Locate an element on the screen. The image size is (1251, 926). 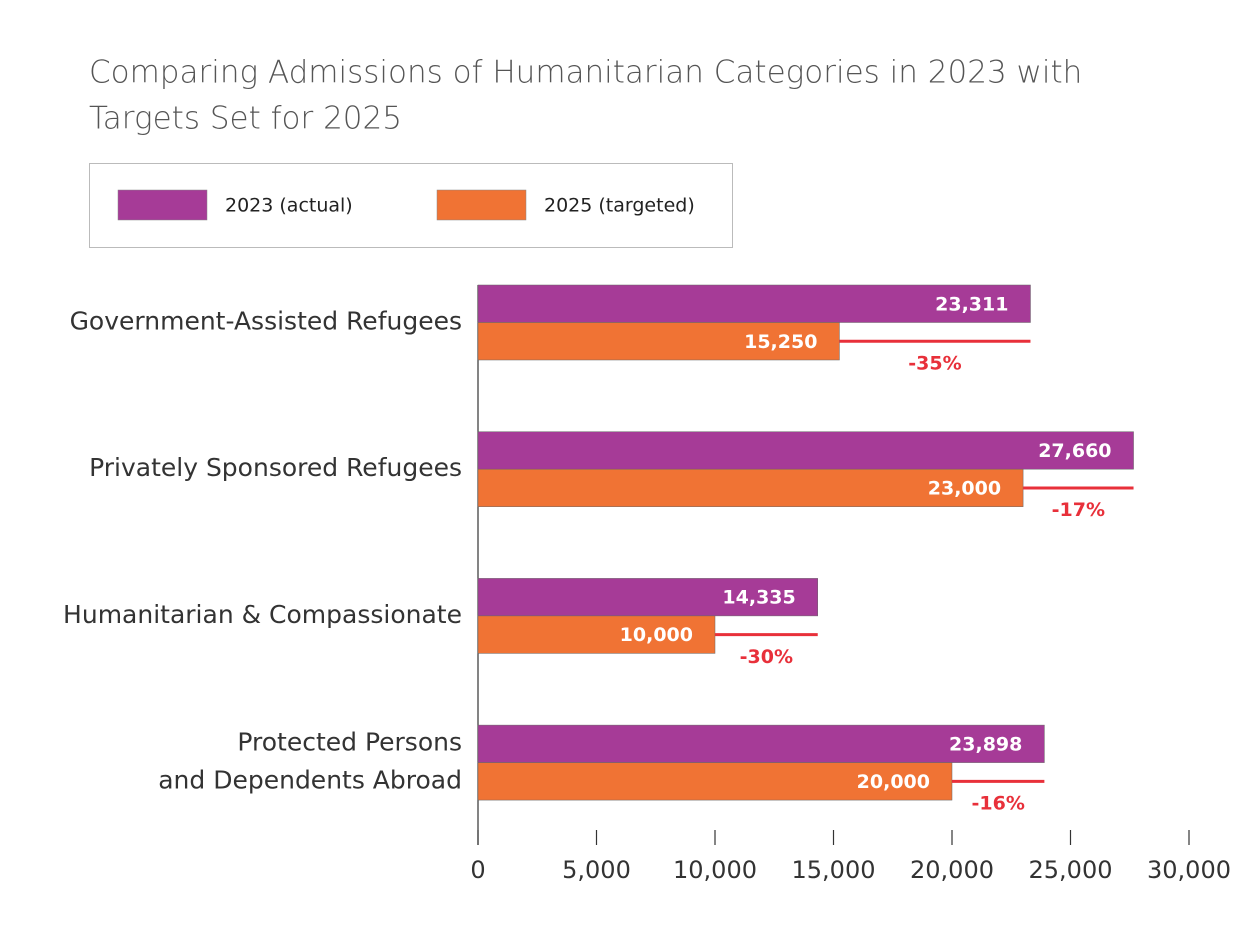
value-label: 14,335 is located at coordinates (758, 598).